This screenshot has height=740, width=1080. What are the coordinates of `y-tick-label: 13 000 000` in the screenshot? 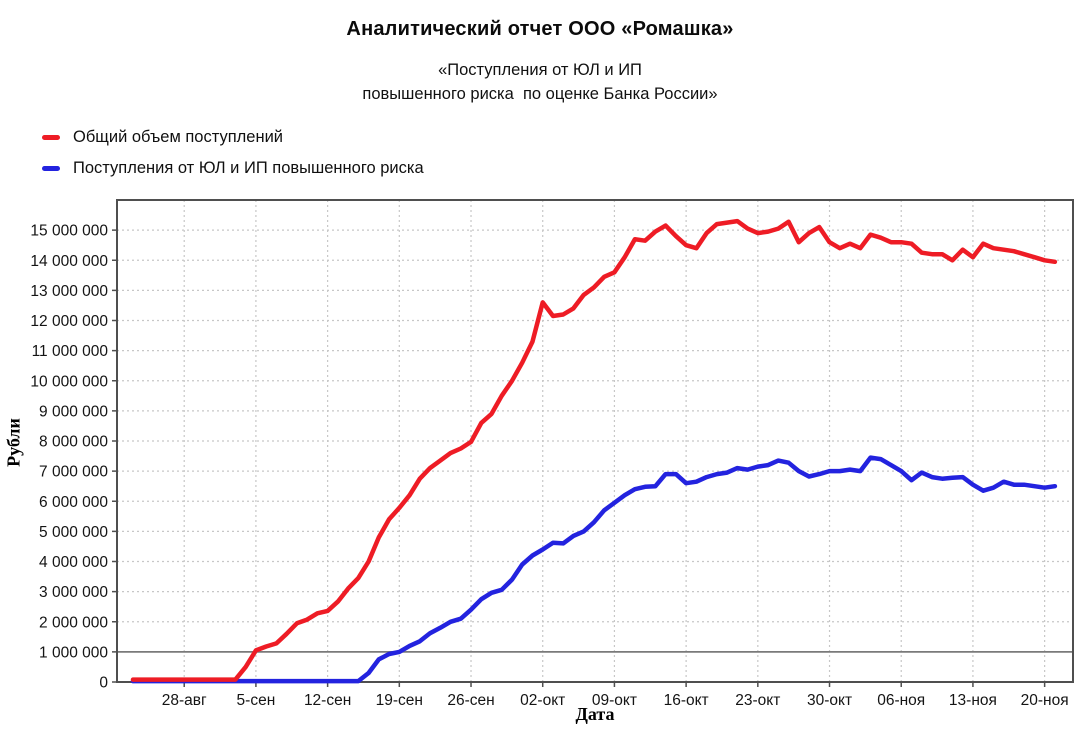 It's located at (69, 291).